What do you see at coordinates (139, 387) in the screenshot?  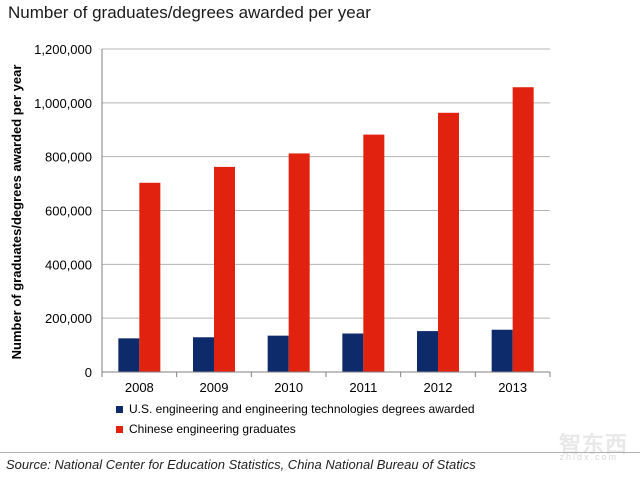 I see `x-tick-label: 2008` at bounding box center [139, 387].